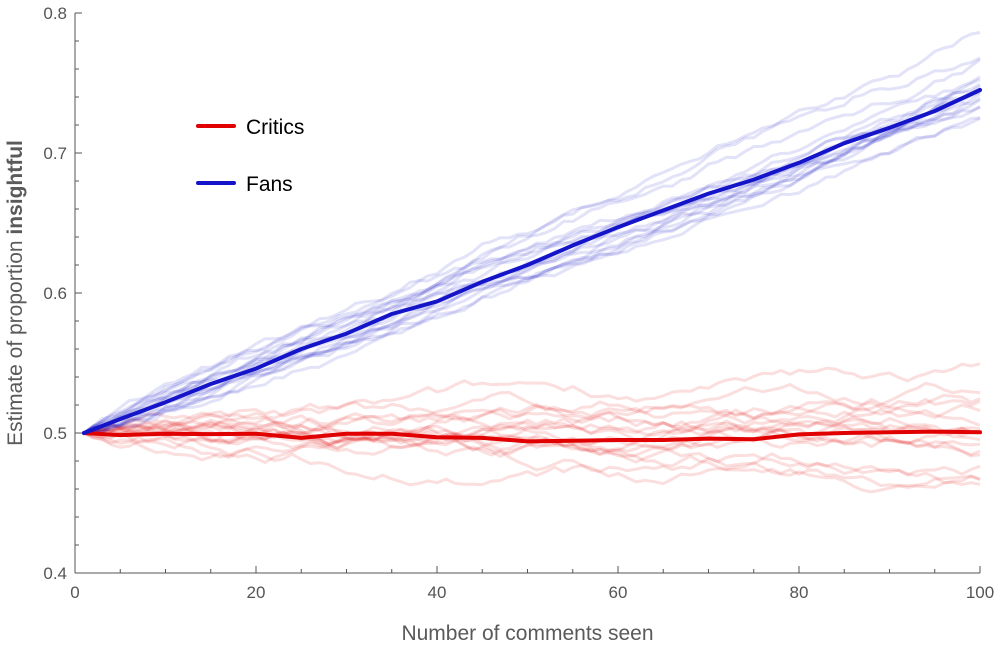 Image resolution: width=1000 pixels, height=648 pixels. I want to click on legend-label-critics: Critics, so click(275, 127).